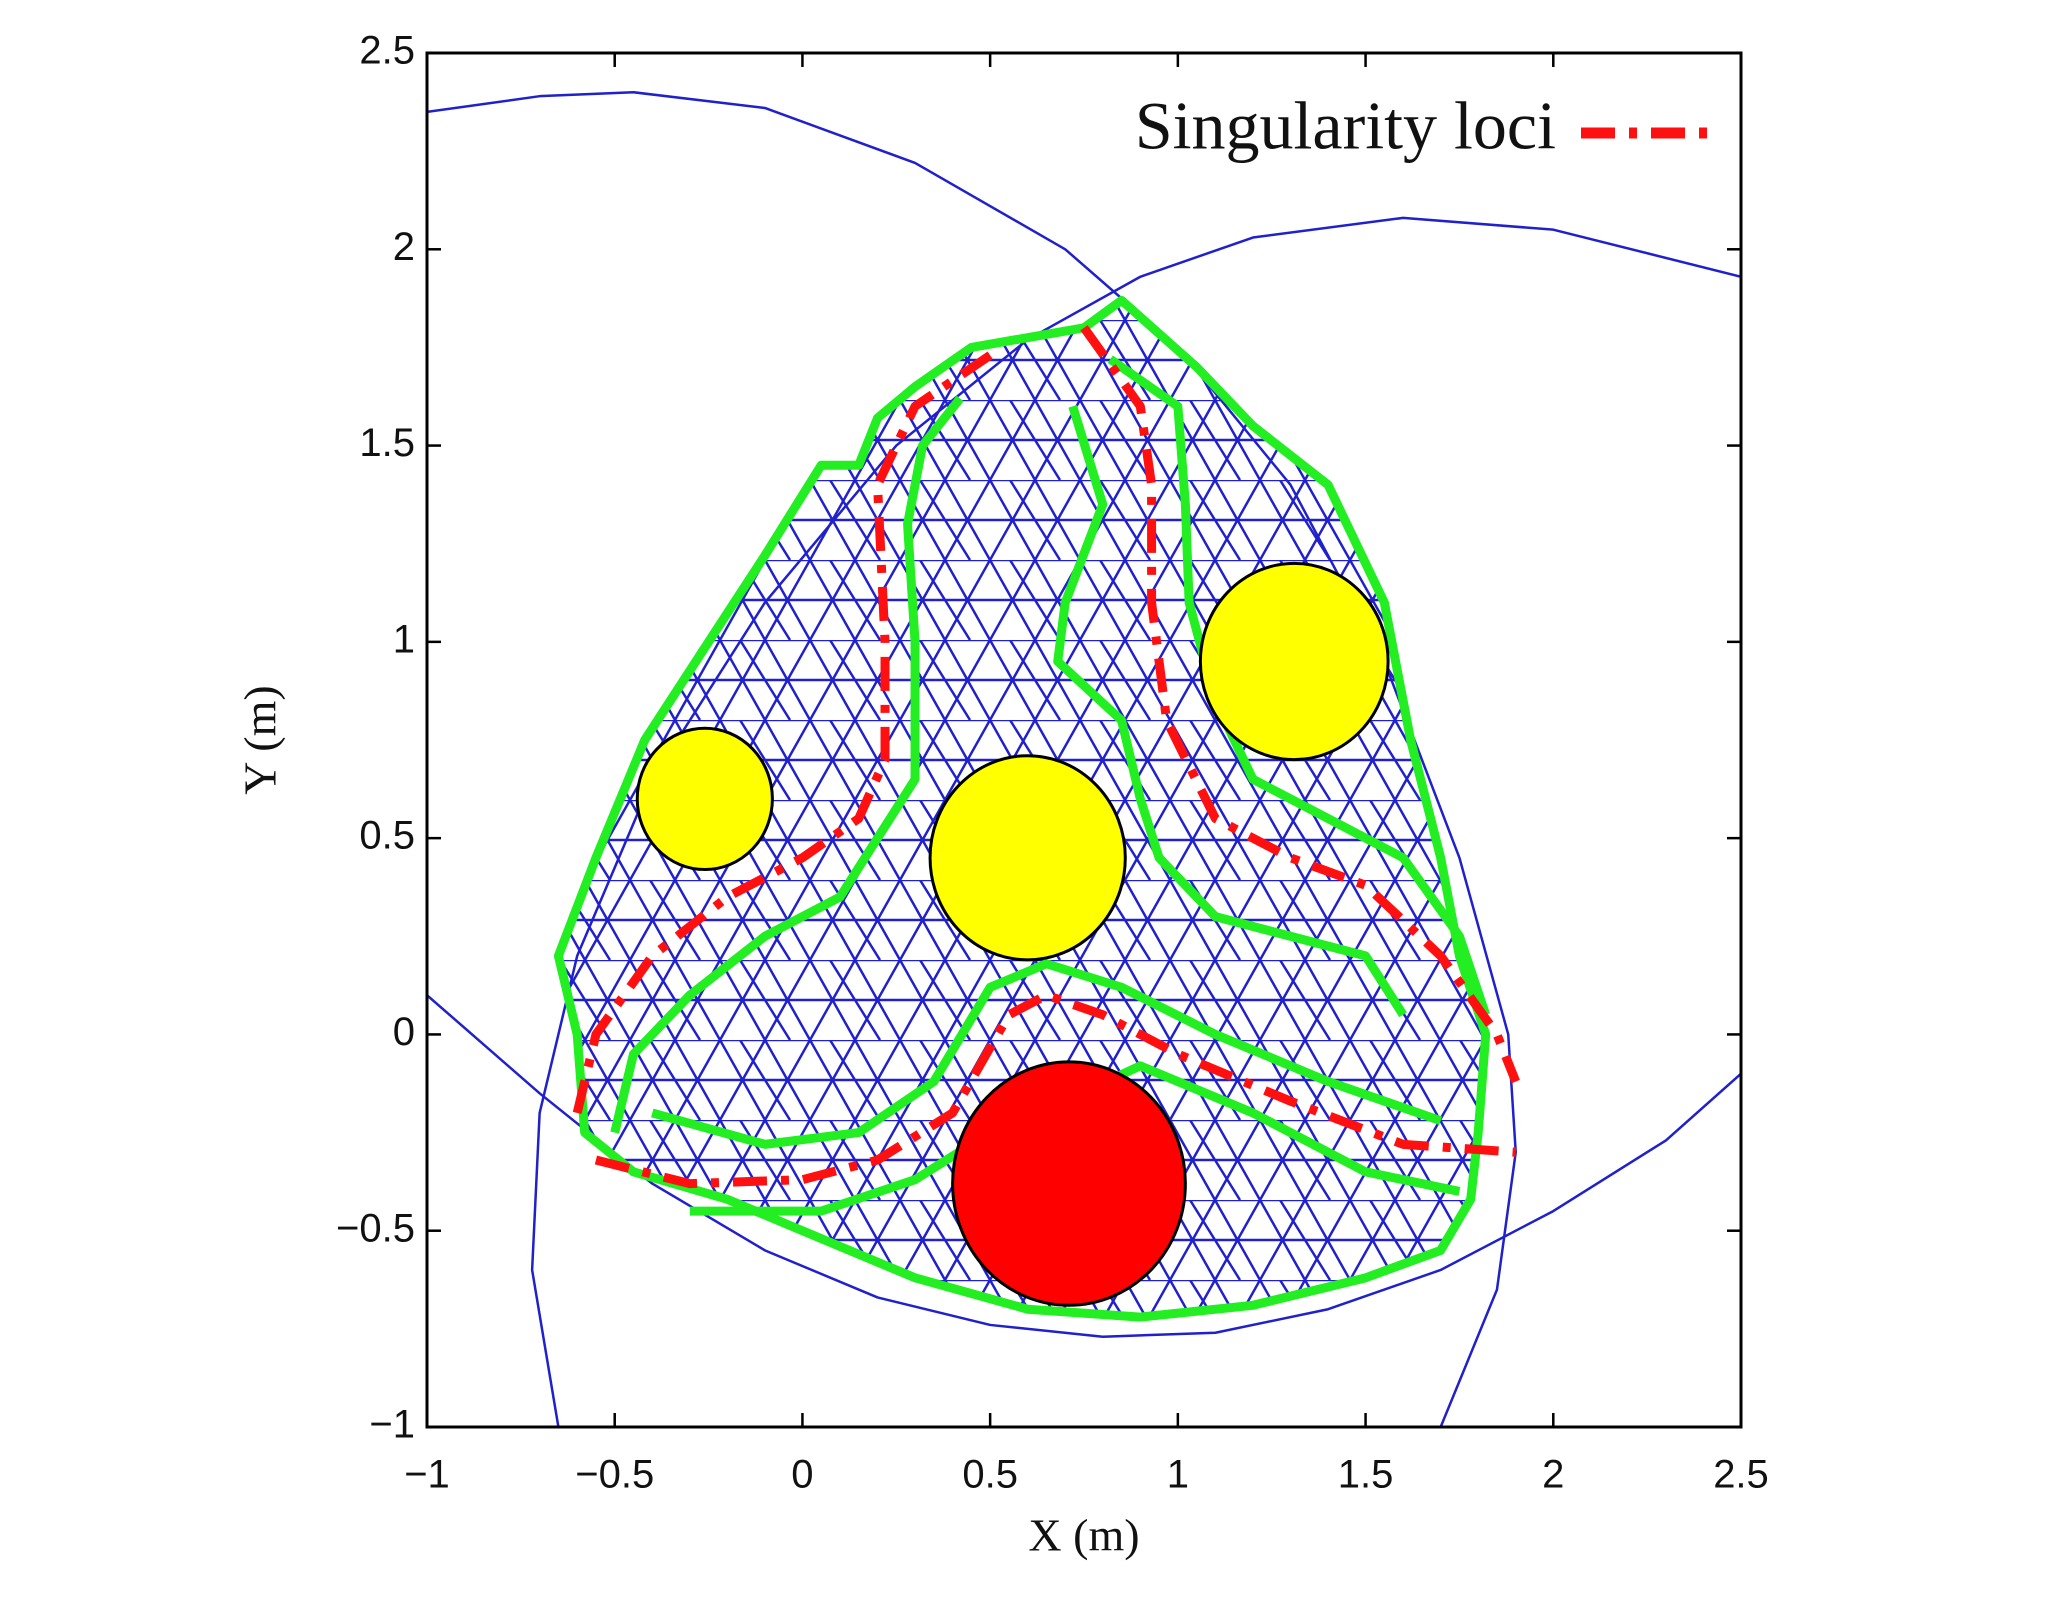  What do you see at coordinates (1083, 1535) in the screenshot?
I see `x-axis-label: X (m)` at bounding box center [1083, 1535].